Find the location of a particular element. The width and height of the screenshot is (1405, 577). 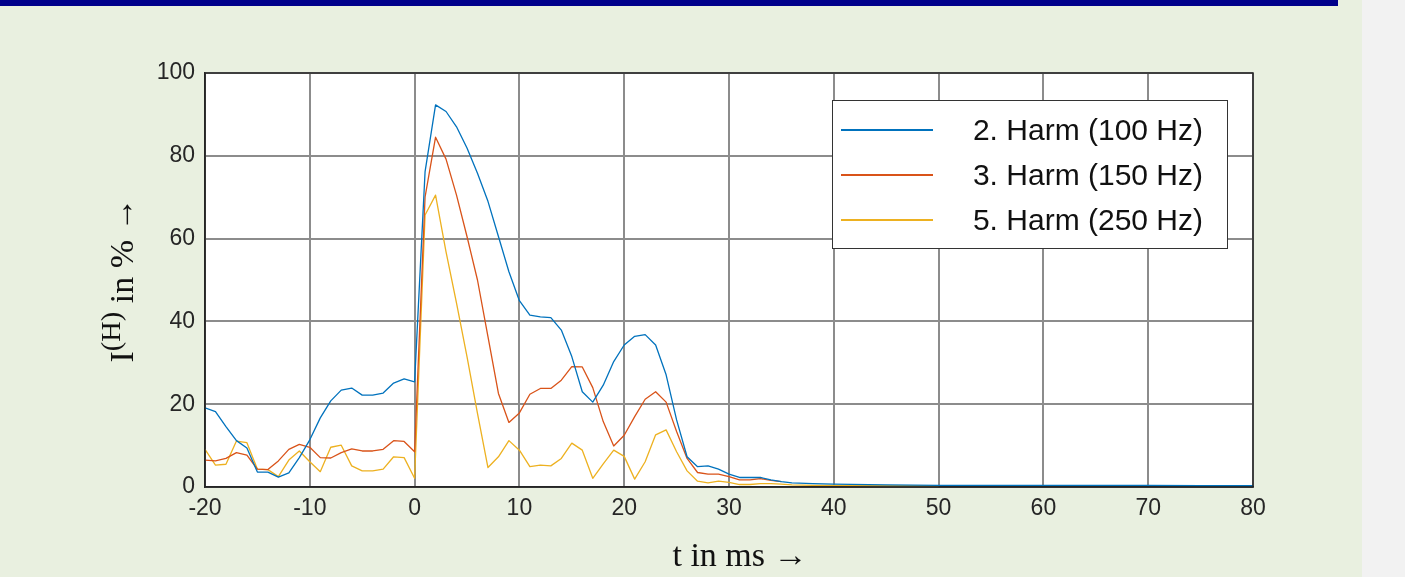

y-tick-label: 100 is located at coordinates (175, 71).